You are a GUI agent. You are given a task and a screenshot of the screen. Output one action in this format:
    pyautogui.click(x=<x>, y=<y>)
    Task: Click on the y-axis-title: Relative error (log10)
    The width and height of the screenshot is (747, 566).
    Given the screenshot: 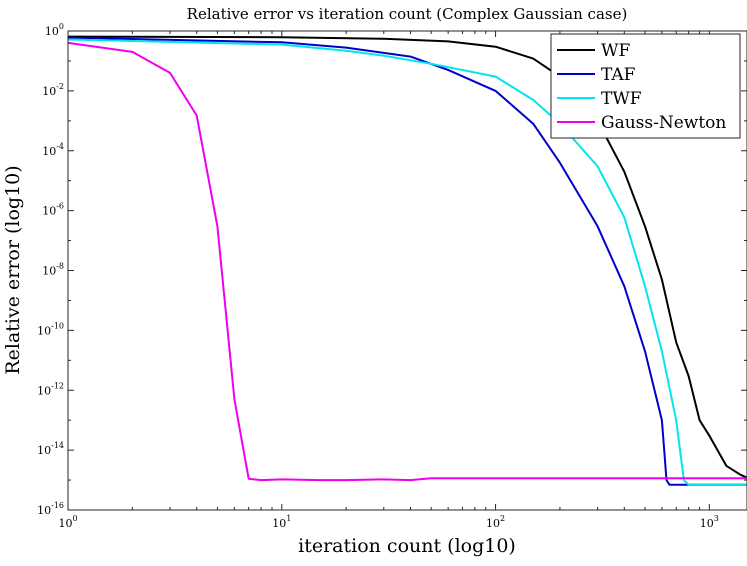 What is the action you would take?
    pyautogui.click(x=13, y=269)
    